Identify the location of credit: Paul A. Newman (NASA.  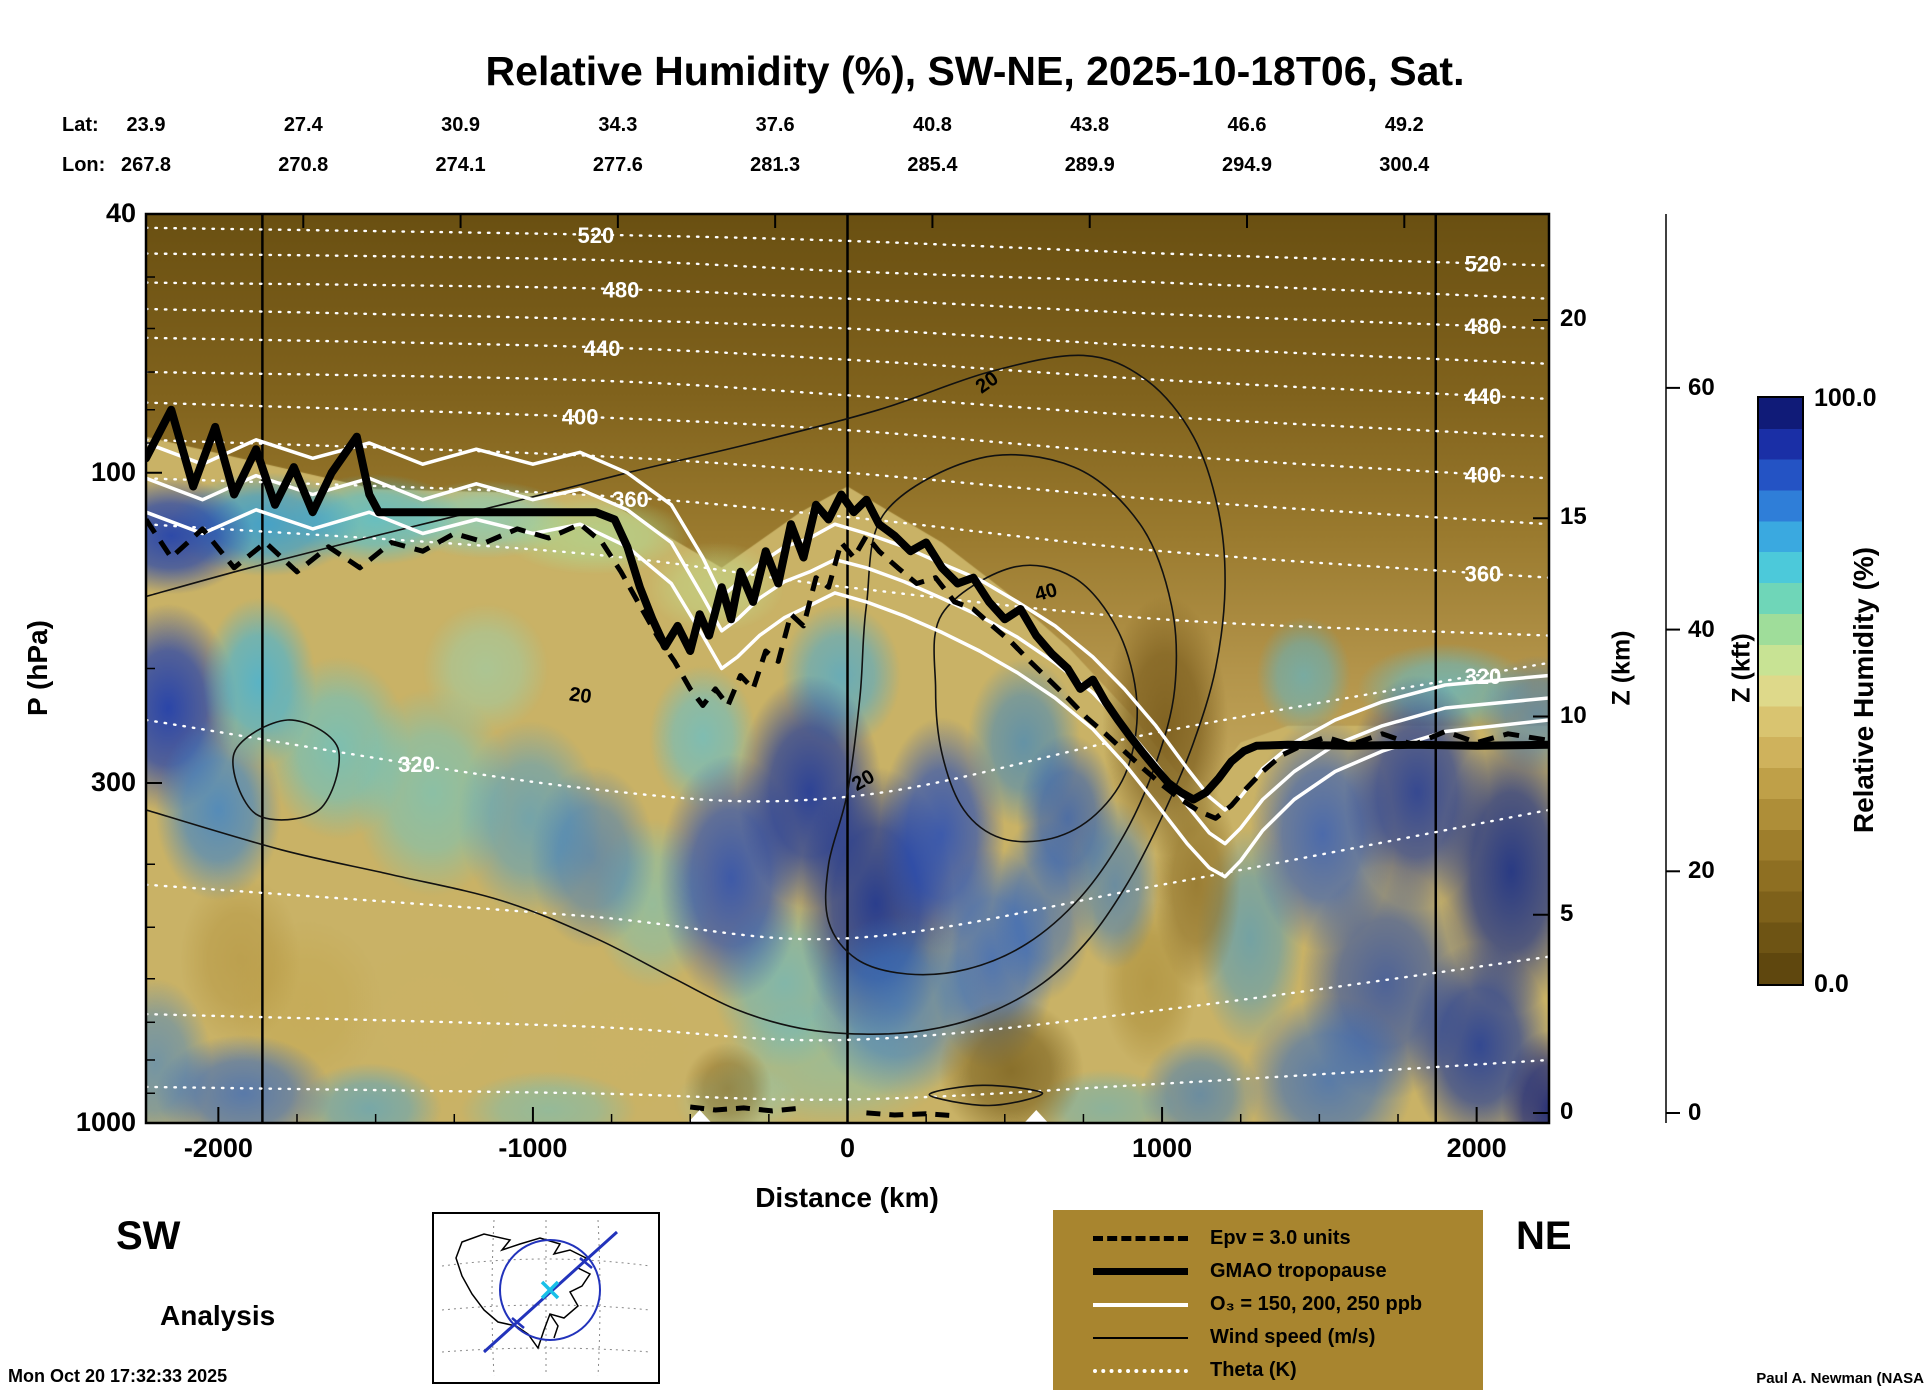
(1840, 1378).